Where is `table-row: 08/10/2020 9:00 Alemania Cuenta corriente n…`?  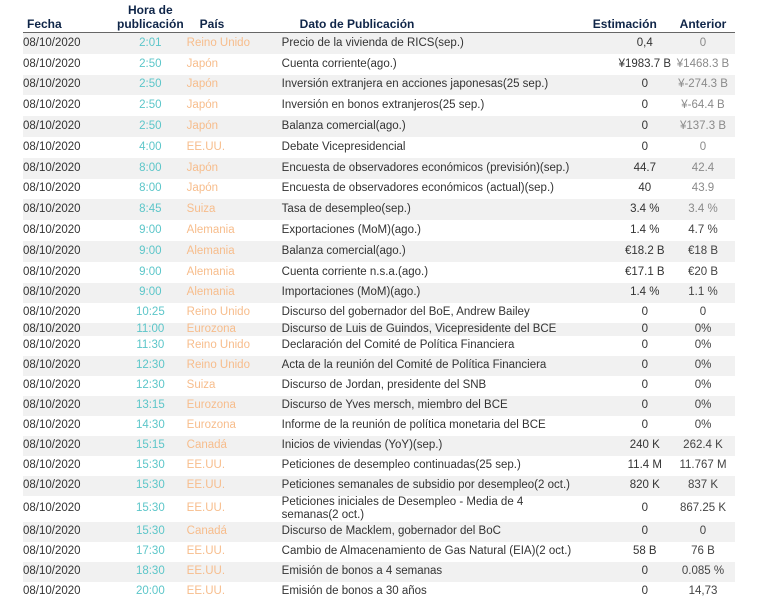 table-row: 08/10/2020 9:00 Alemania Cuenta corriente n… is located at coordinates (379, 272).